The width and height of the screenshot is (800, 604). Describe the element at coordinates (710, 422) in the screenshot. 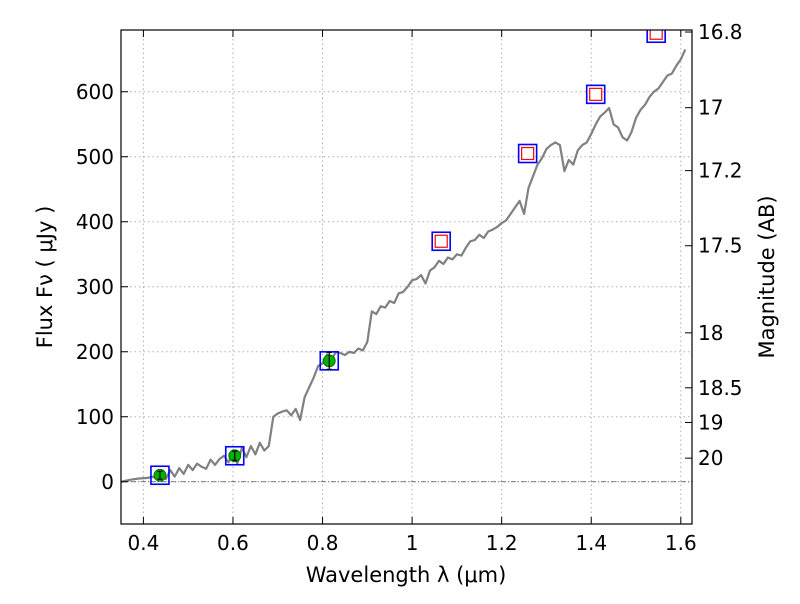

I see `magnitude-tick-label: 19` at that location.